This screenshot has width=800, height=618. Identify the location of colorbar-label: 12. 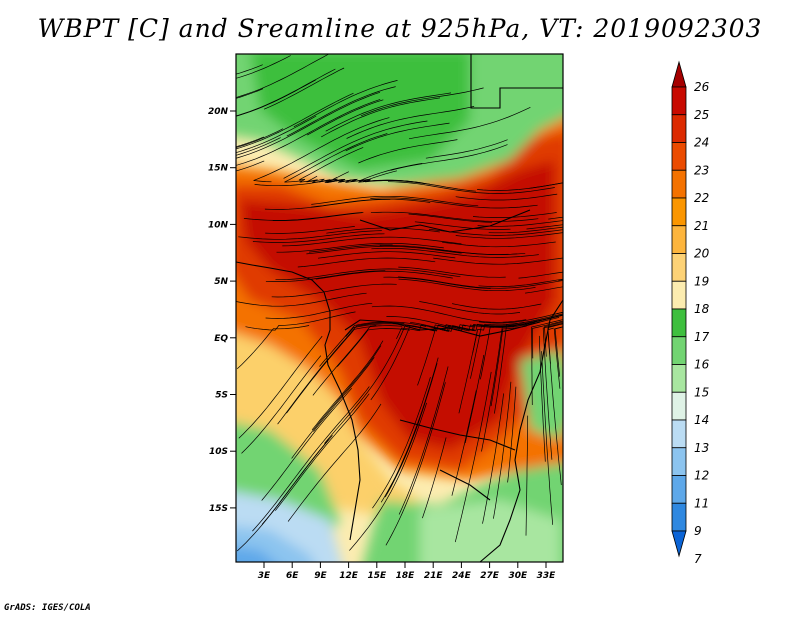
(701, 476).